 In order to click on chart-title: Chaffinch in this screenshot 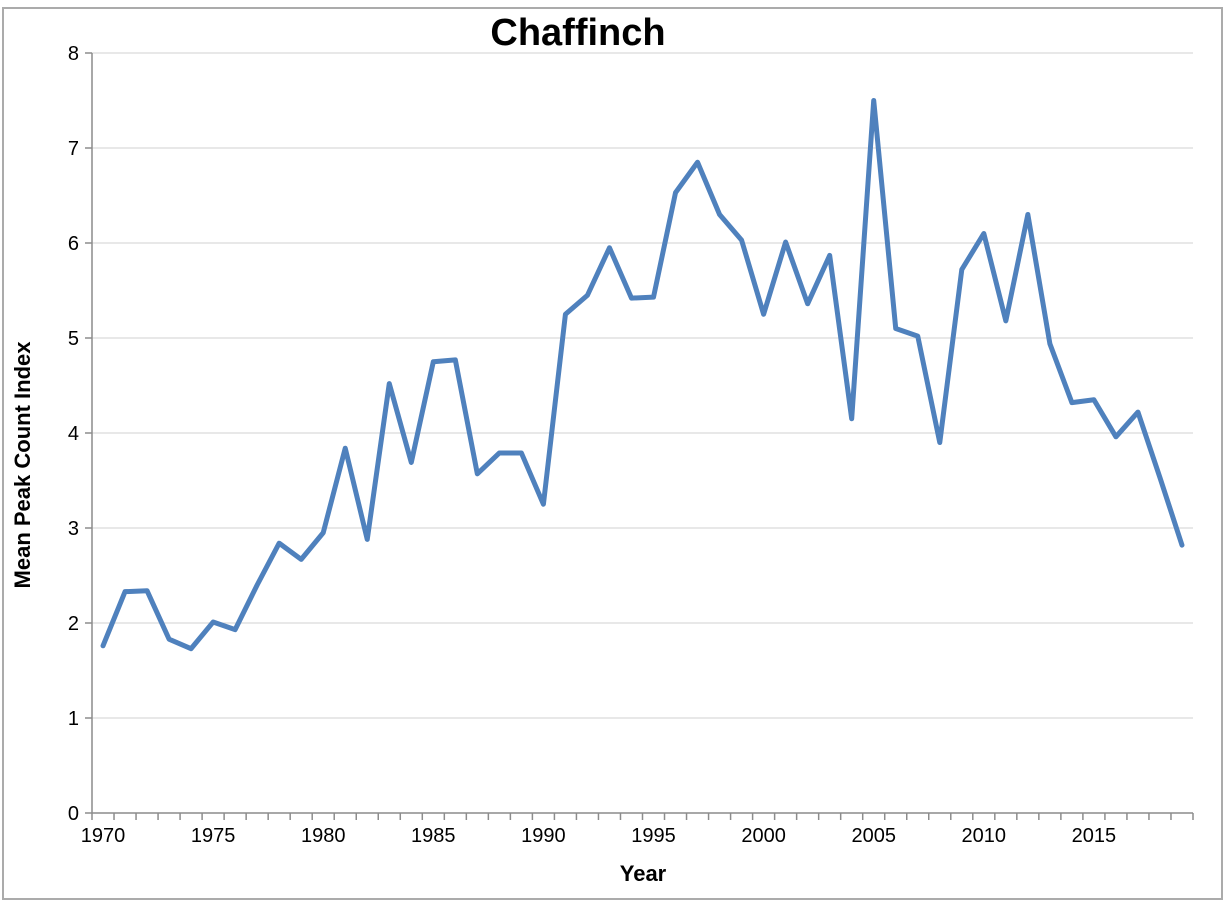, I will do `click(577, 33)`.